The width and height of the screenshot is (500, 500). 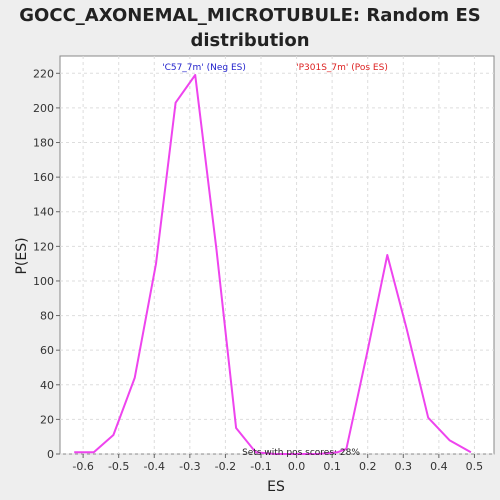 I want to click on x-tick-label: -0.5, so click(x=118, y=466).